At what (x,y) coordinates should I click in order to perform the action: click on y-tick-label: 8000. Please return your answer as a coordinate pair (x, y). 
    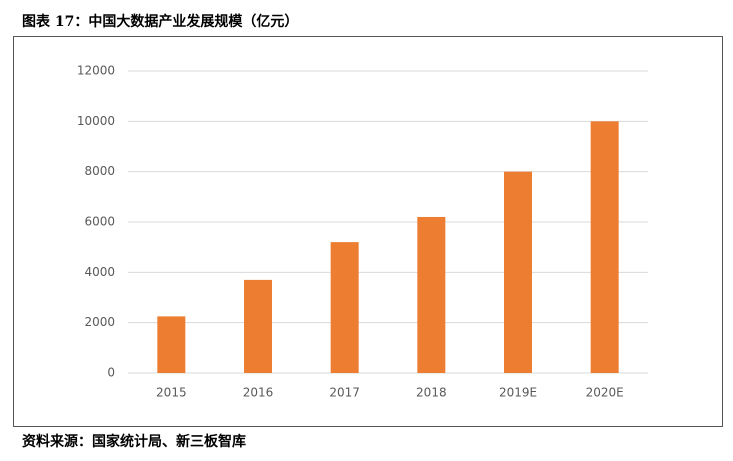
    Looking at the image, I should click on (99, 171).